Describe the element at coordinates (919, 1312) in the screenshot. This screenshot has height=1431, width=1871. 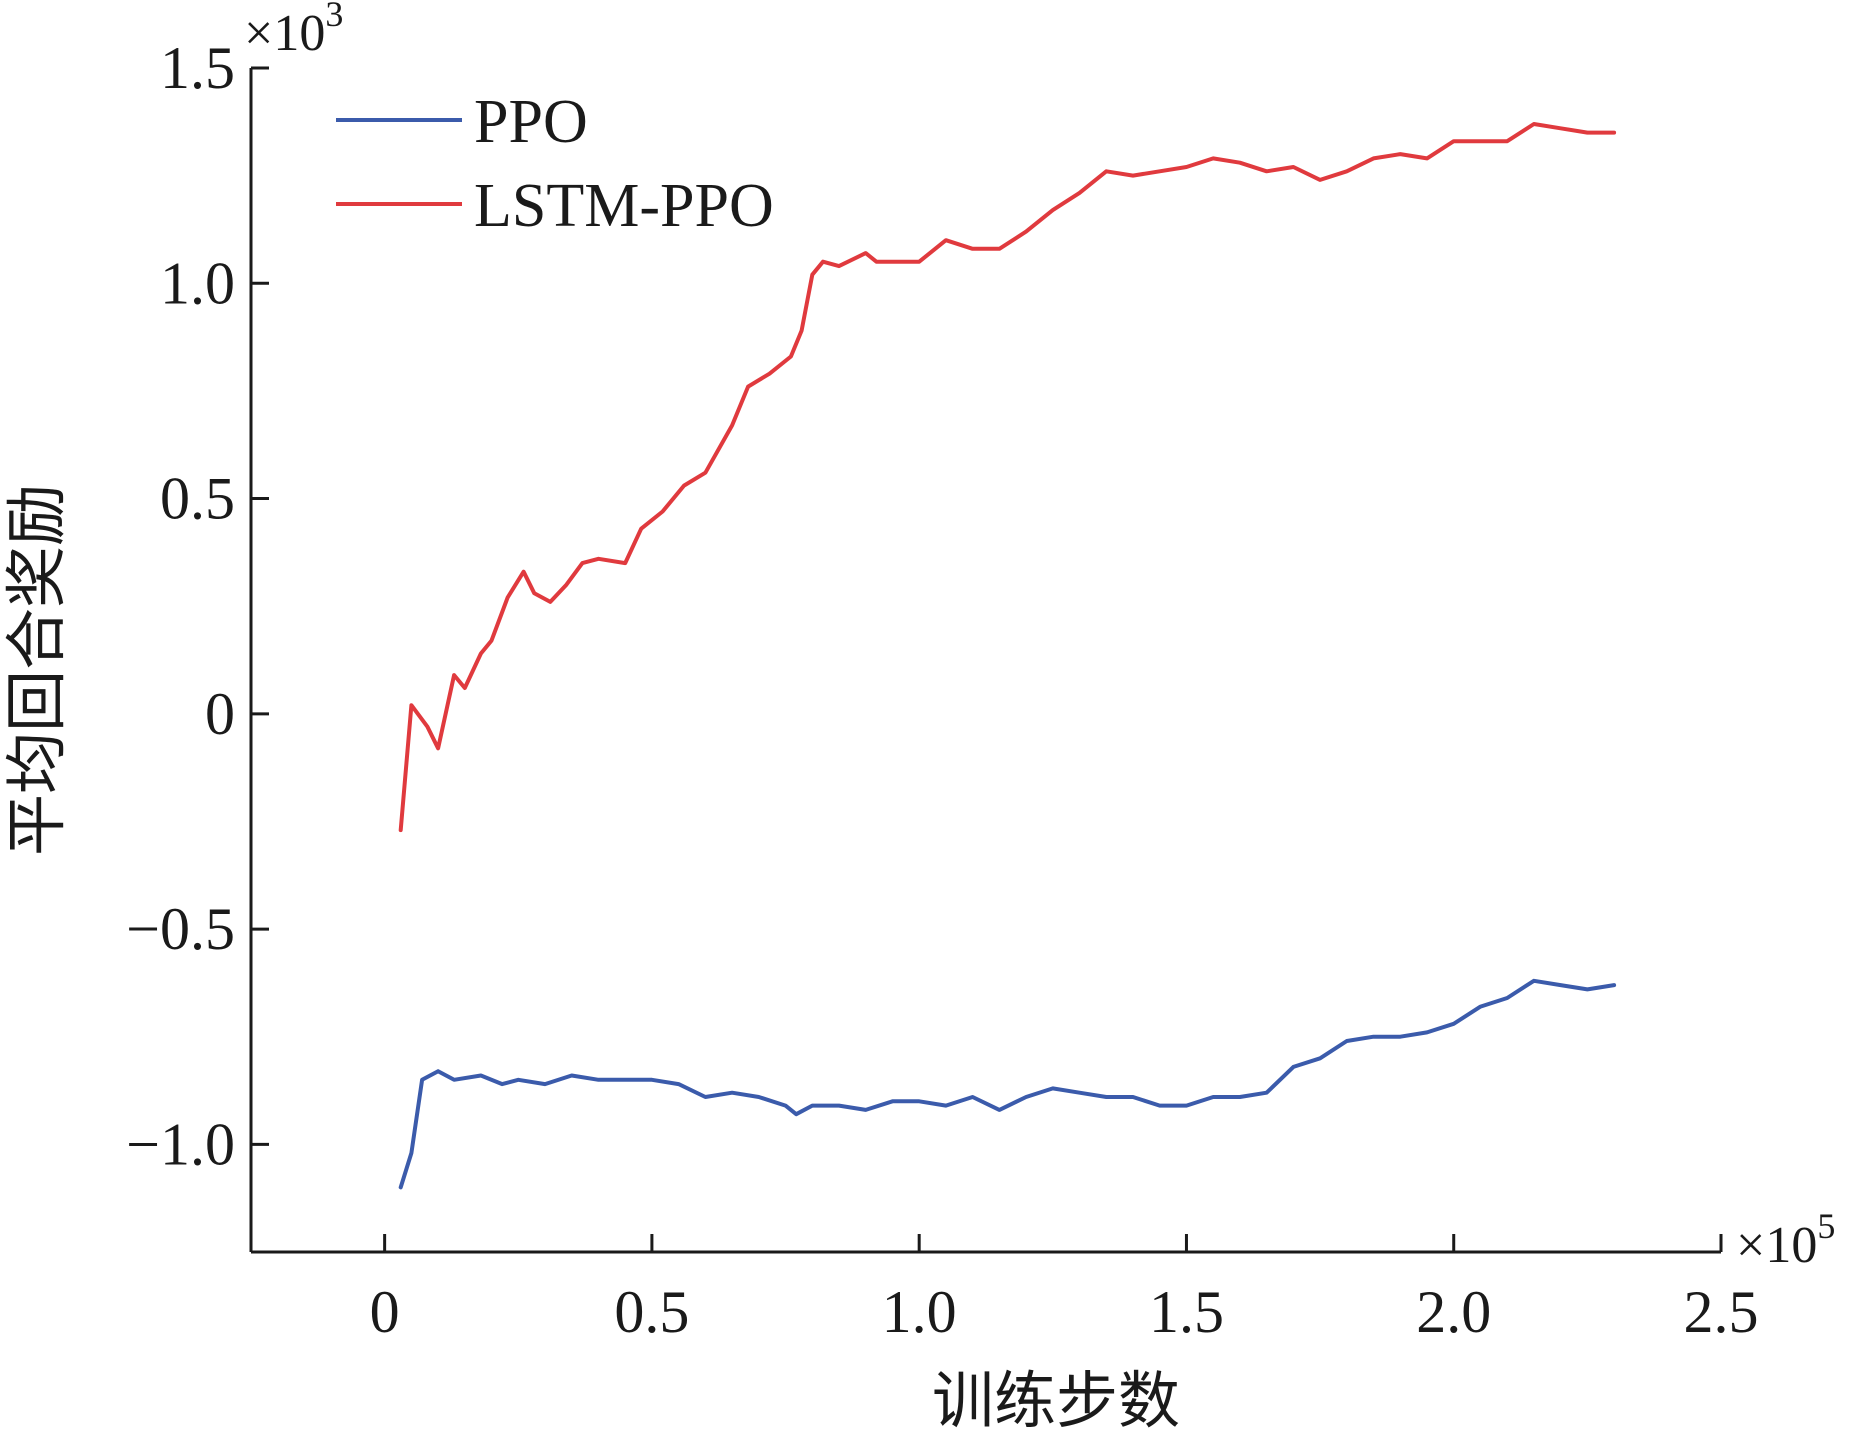
I see `x-tick-label: 1.0` at that location.